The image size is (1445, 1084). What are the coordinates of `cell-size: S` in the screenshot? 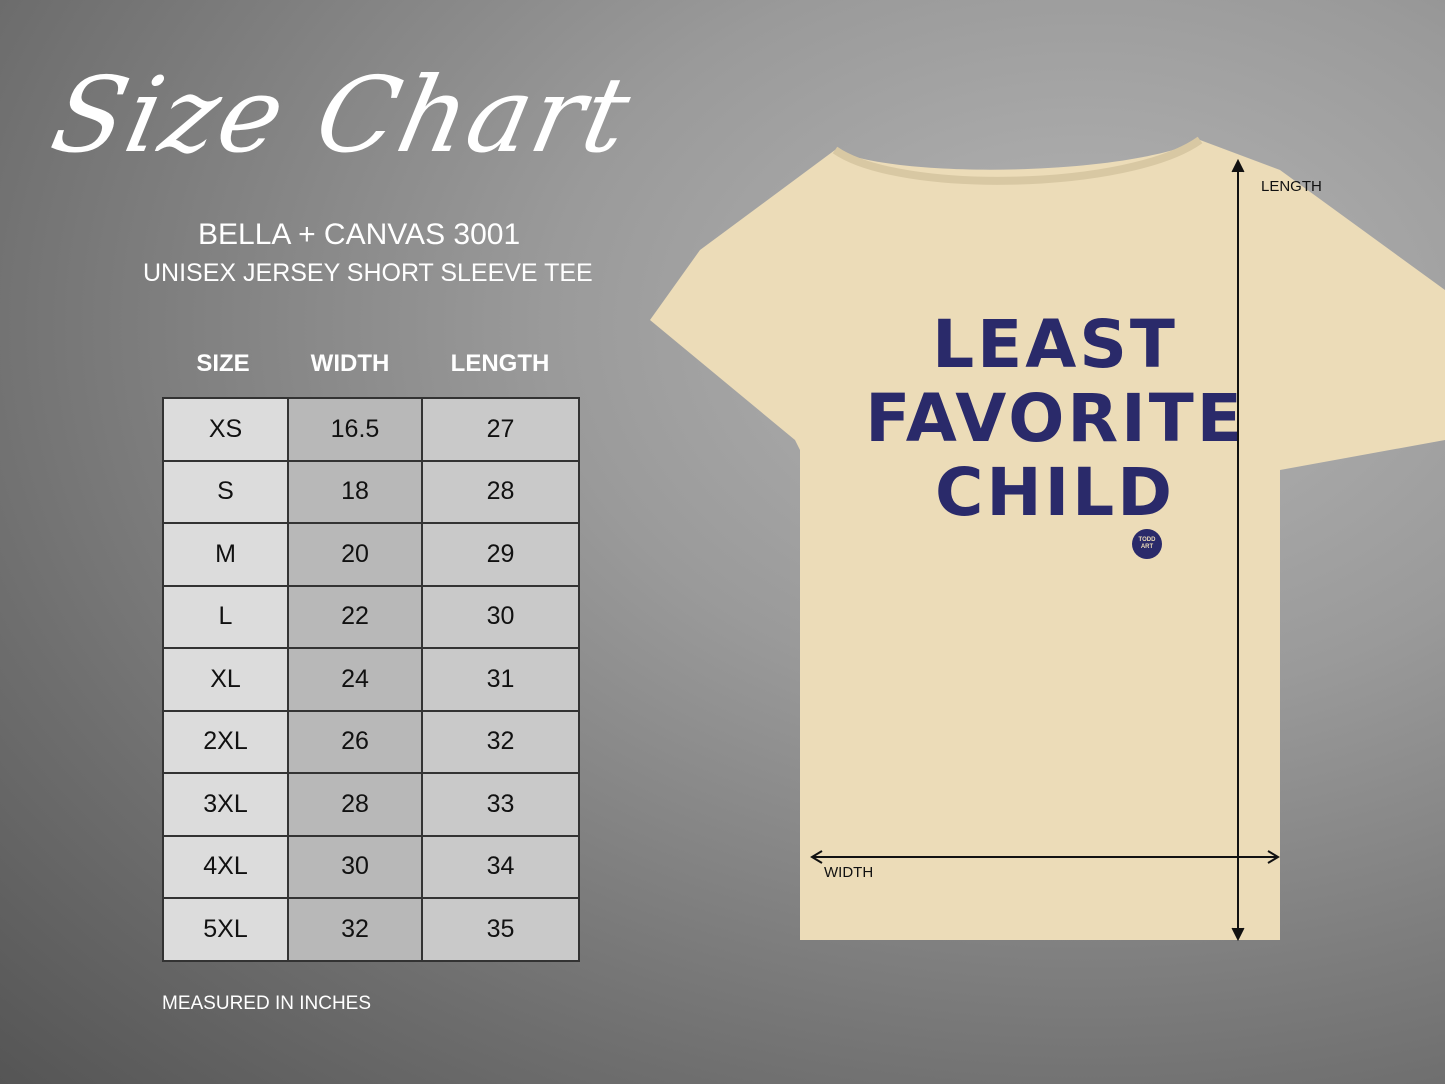 It's located at (225, 491).